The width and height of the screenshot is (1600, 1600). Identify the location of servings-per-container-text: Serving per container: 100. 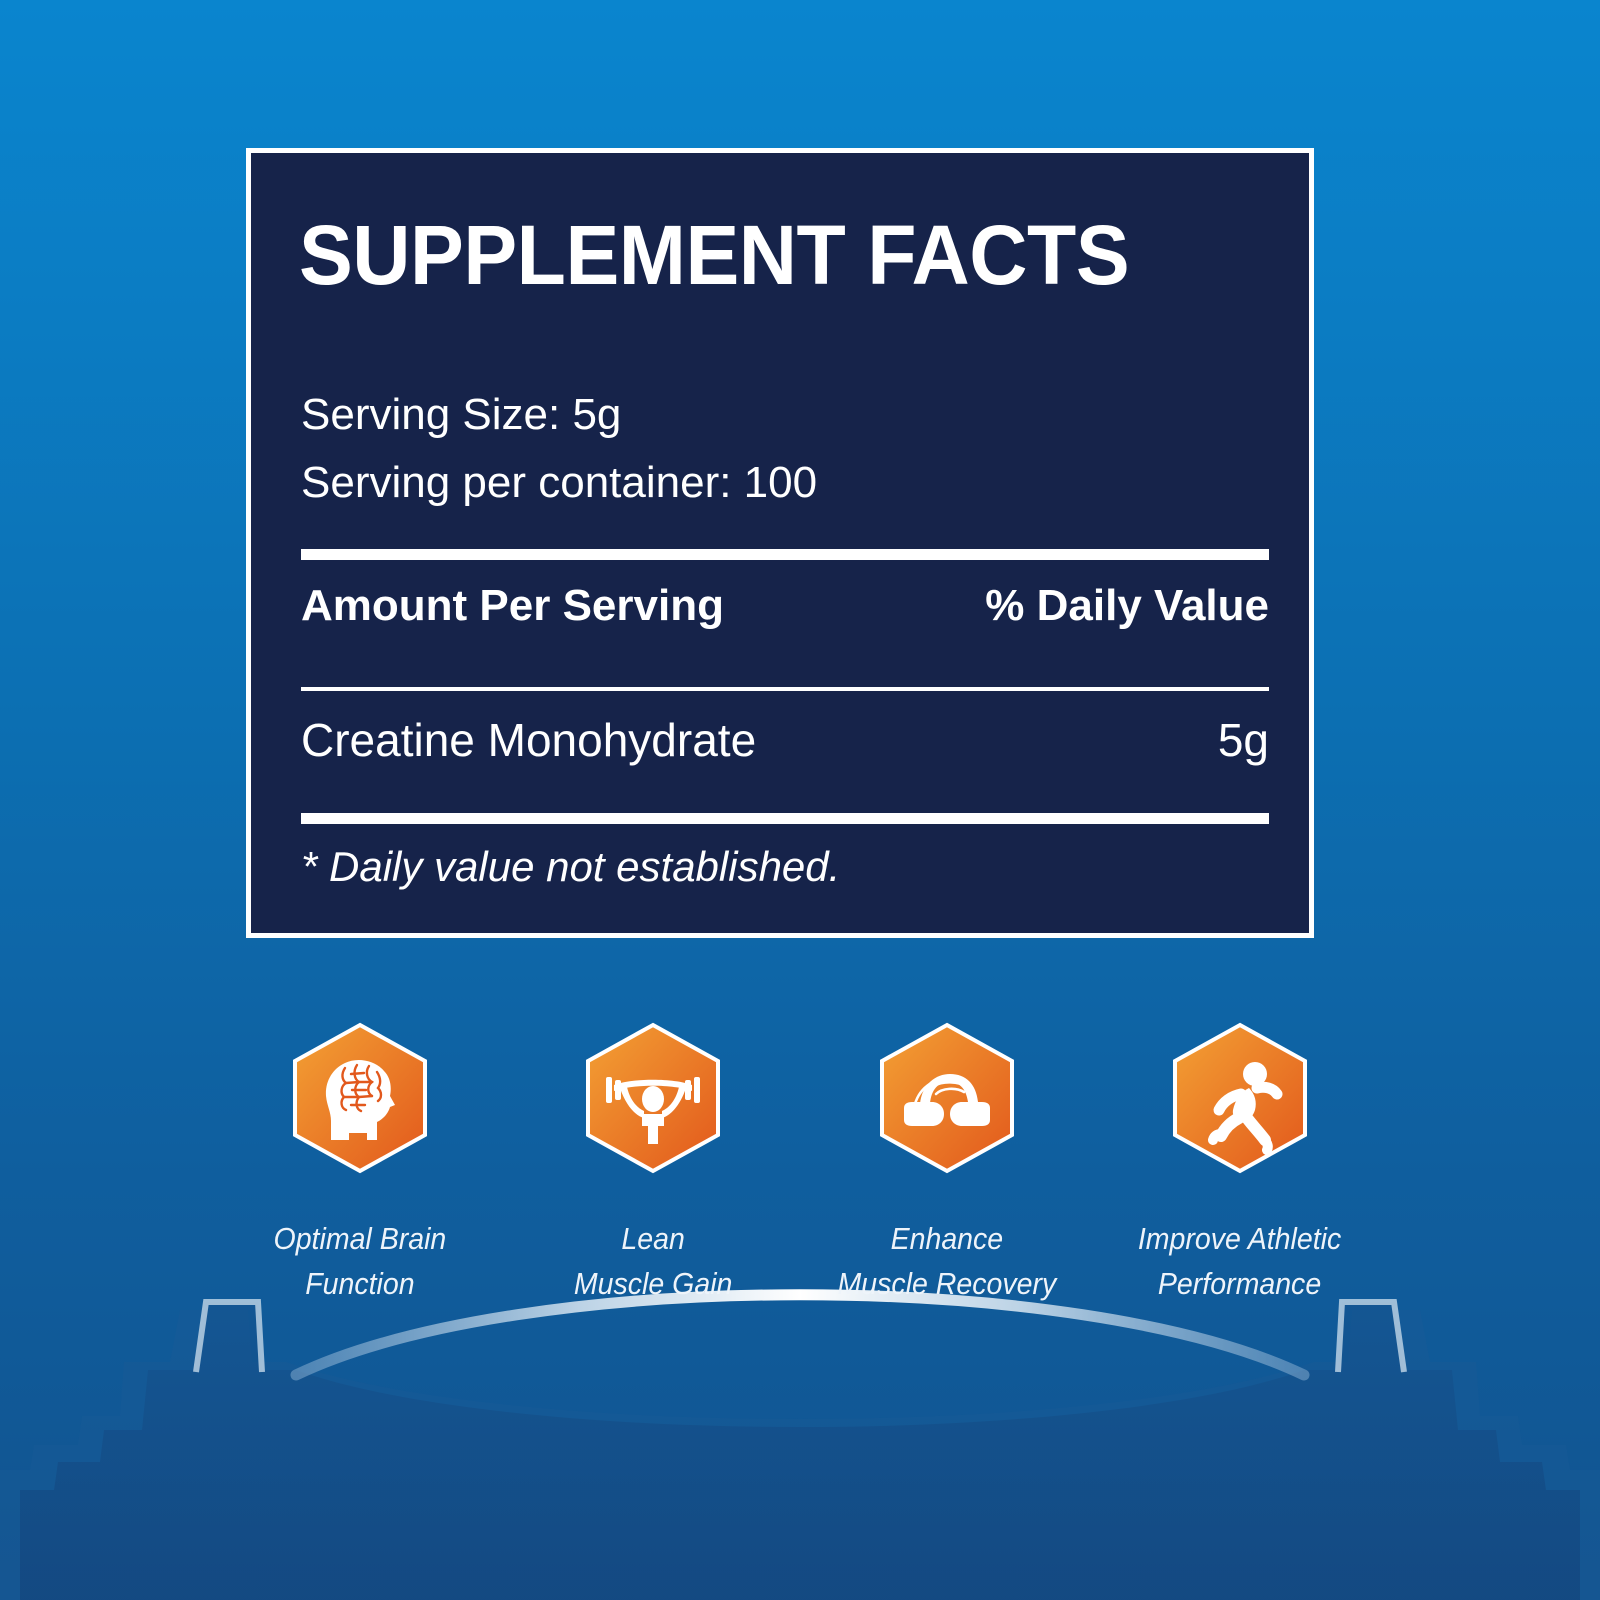
(559, 482).